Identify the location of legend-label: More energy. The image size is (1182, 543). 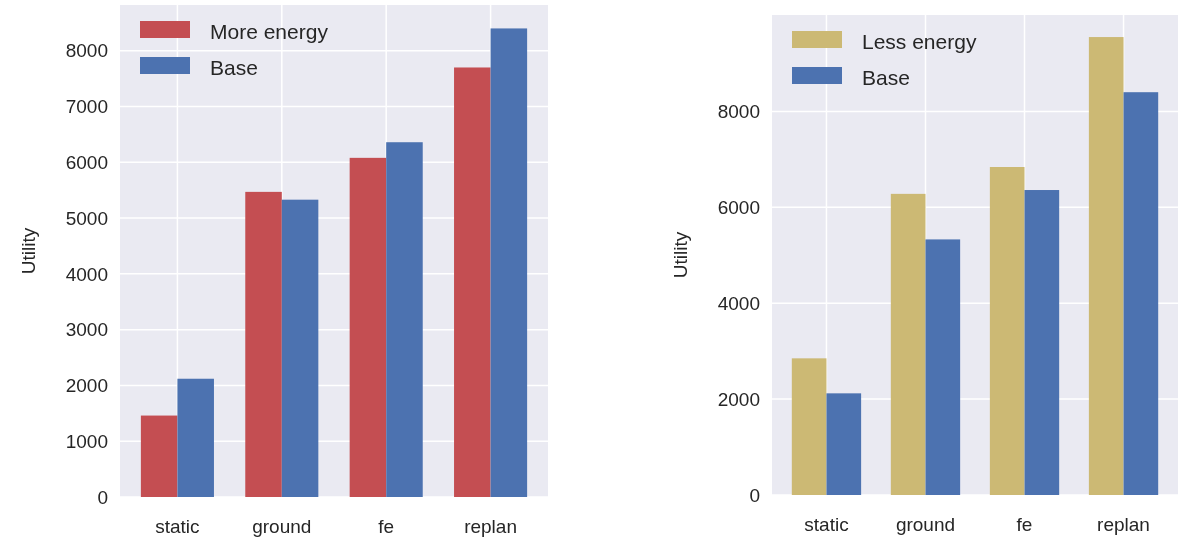
(269, 32).